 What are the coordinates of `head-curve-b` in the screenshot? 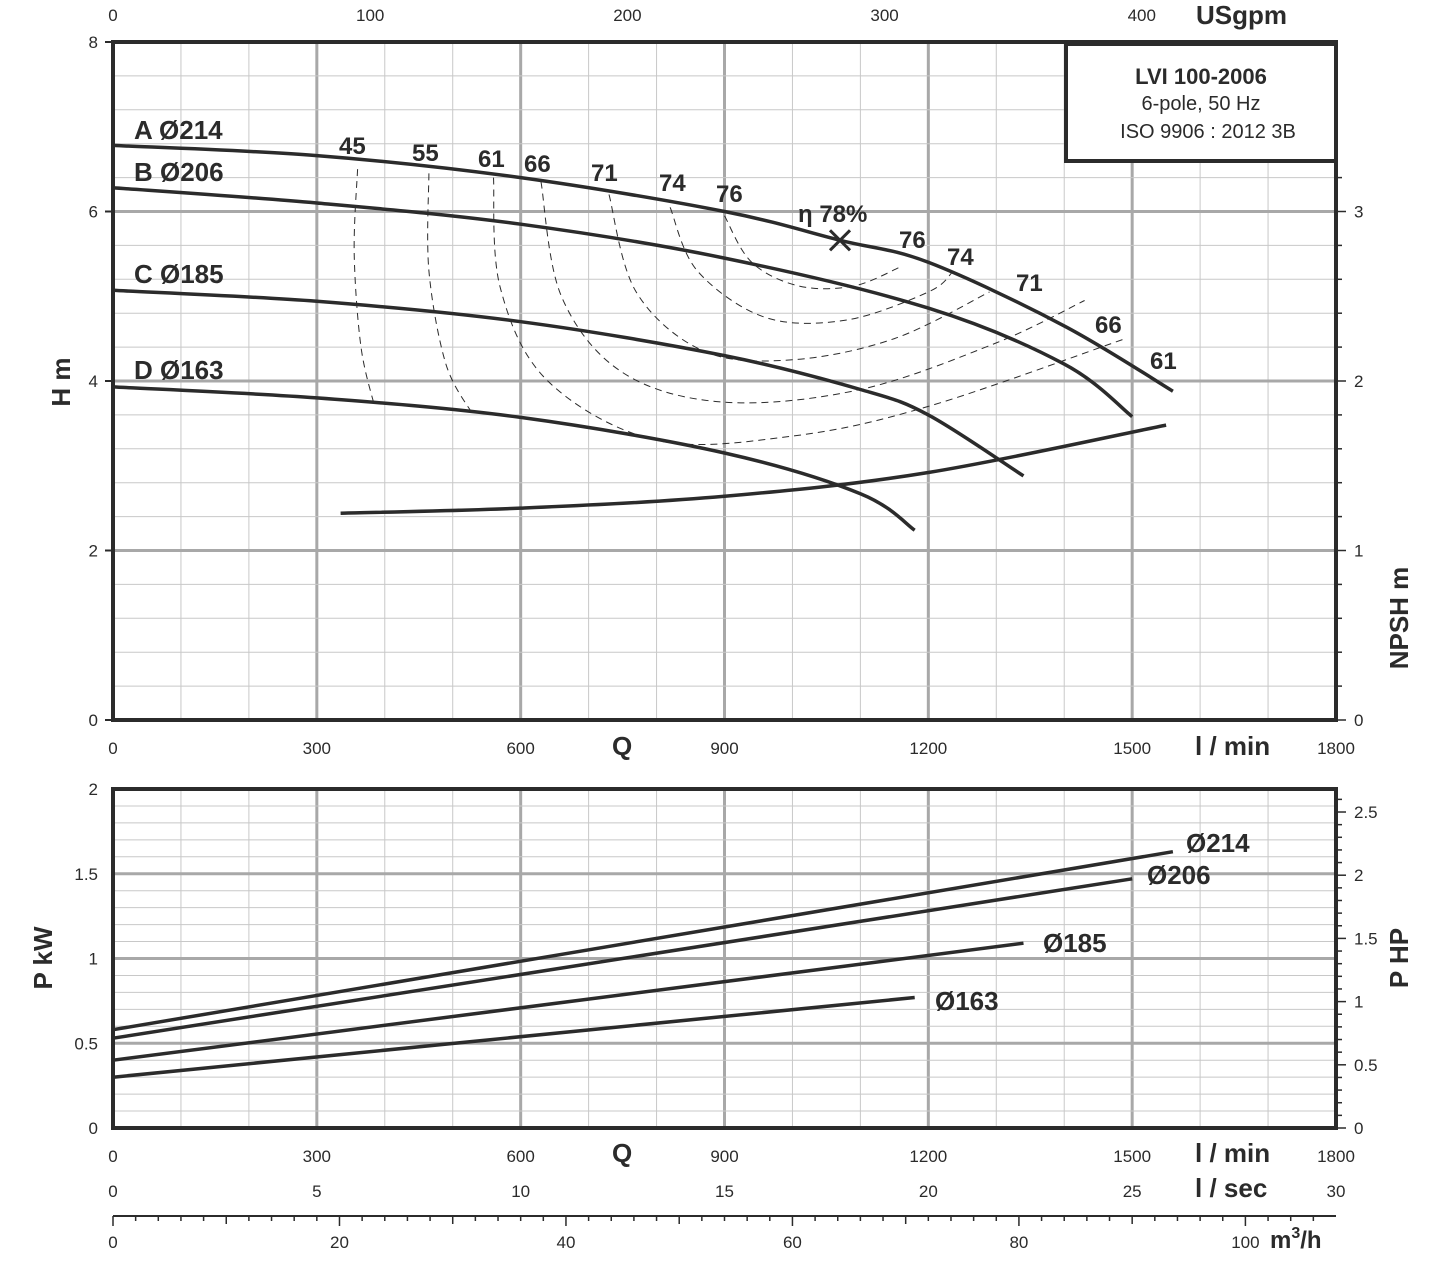 It's located at (623, 302).